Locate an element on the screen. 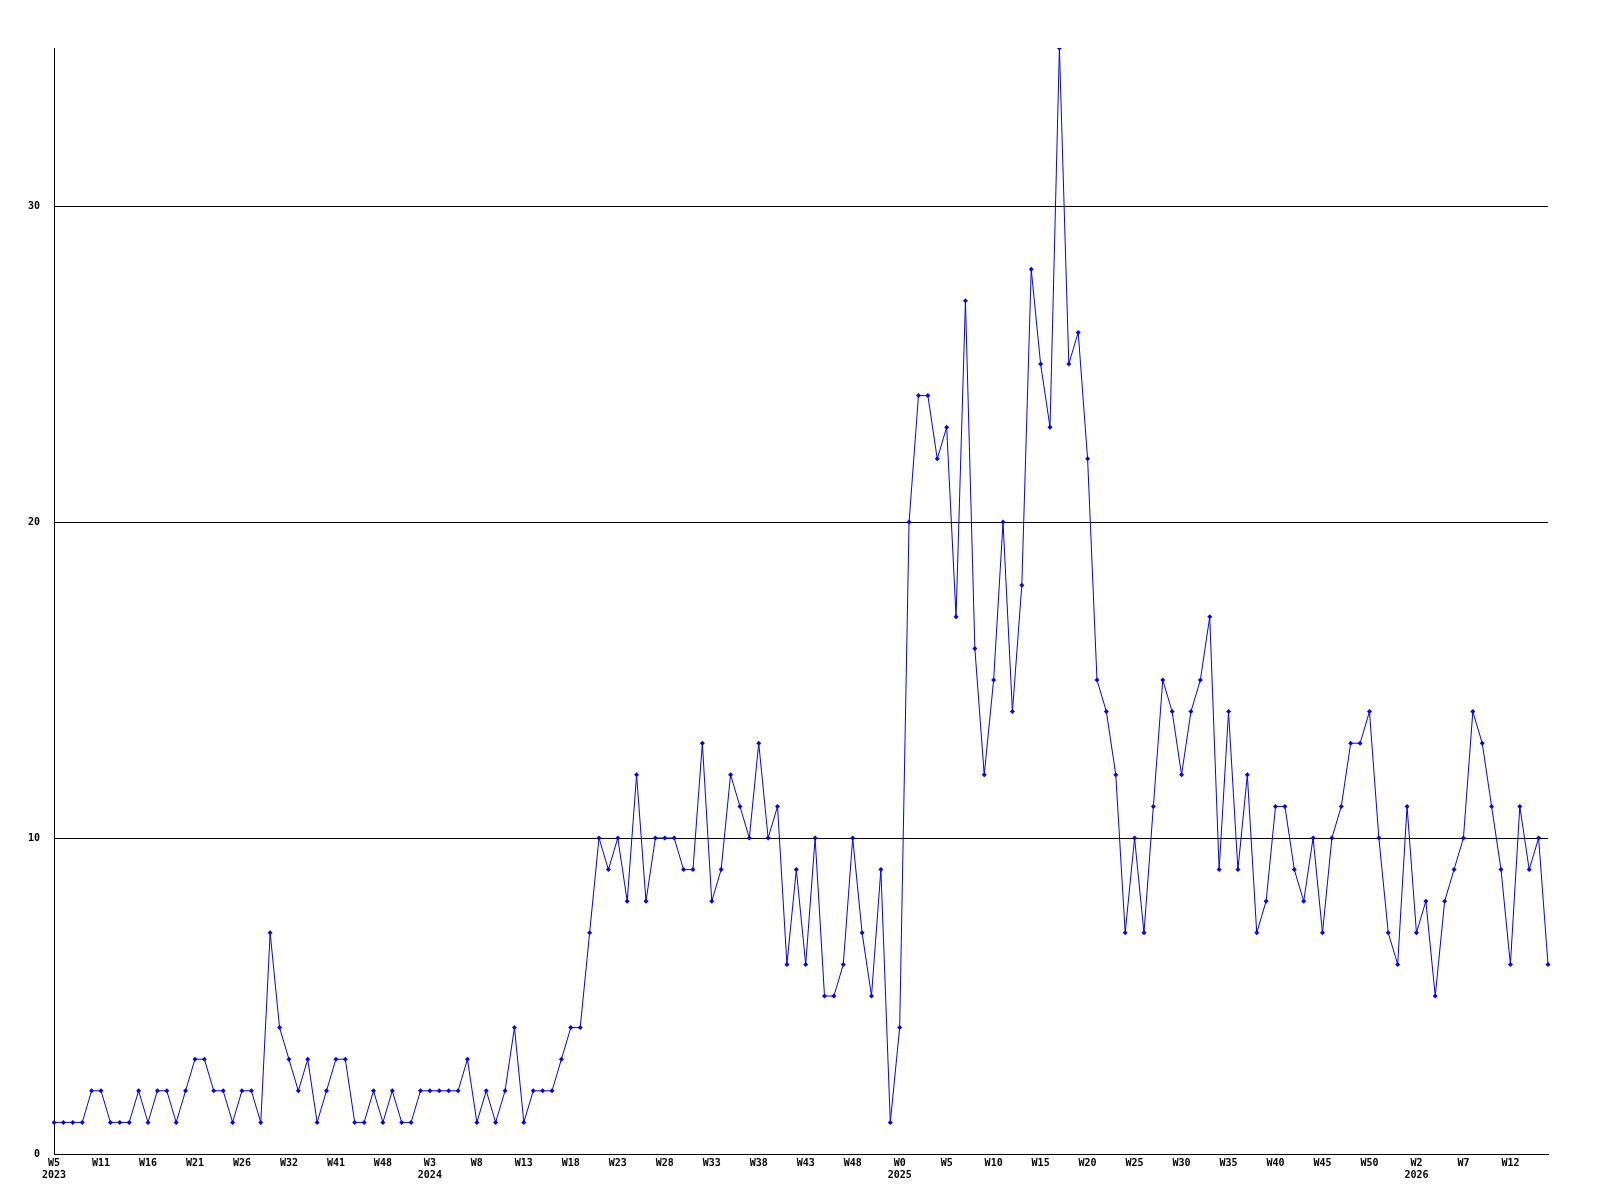 This screenshot has width=1600, height=1200. x-tick-label: W45 is located at coordinates (1322, 1162).